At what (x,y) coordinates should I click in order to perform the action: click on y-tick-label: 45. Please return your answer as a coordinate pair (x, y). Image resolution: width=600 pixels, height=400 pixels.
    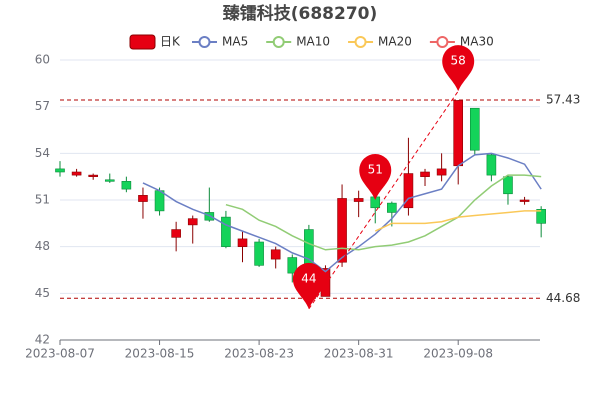
    Looking at the image, I should click on (42, 293).